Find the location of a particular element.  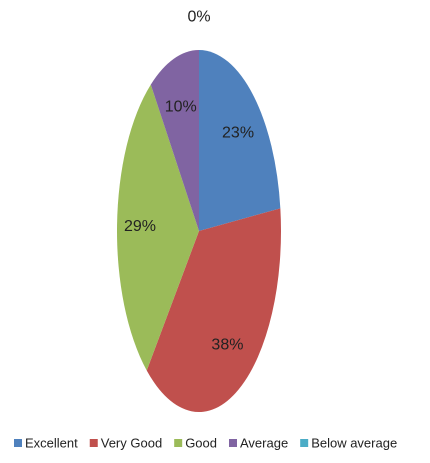

legend-label: Very Good is located at coordinates (131, 442).